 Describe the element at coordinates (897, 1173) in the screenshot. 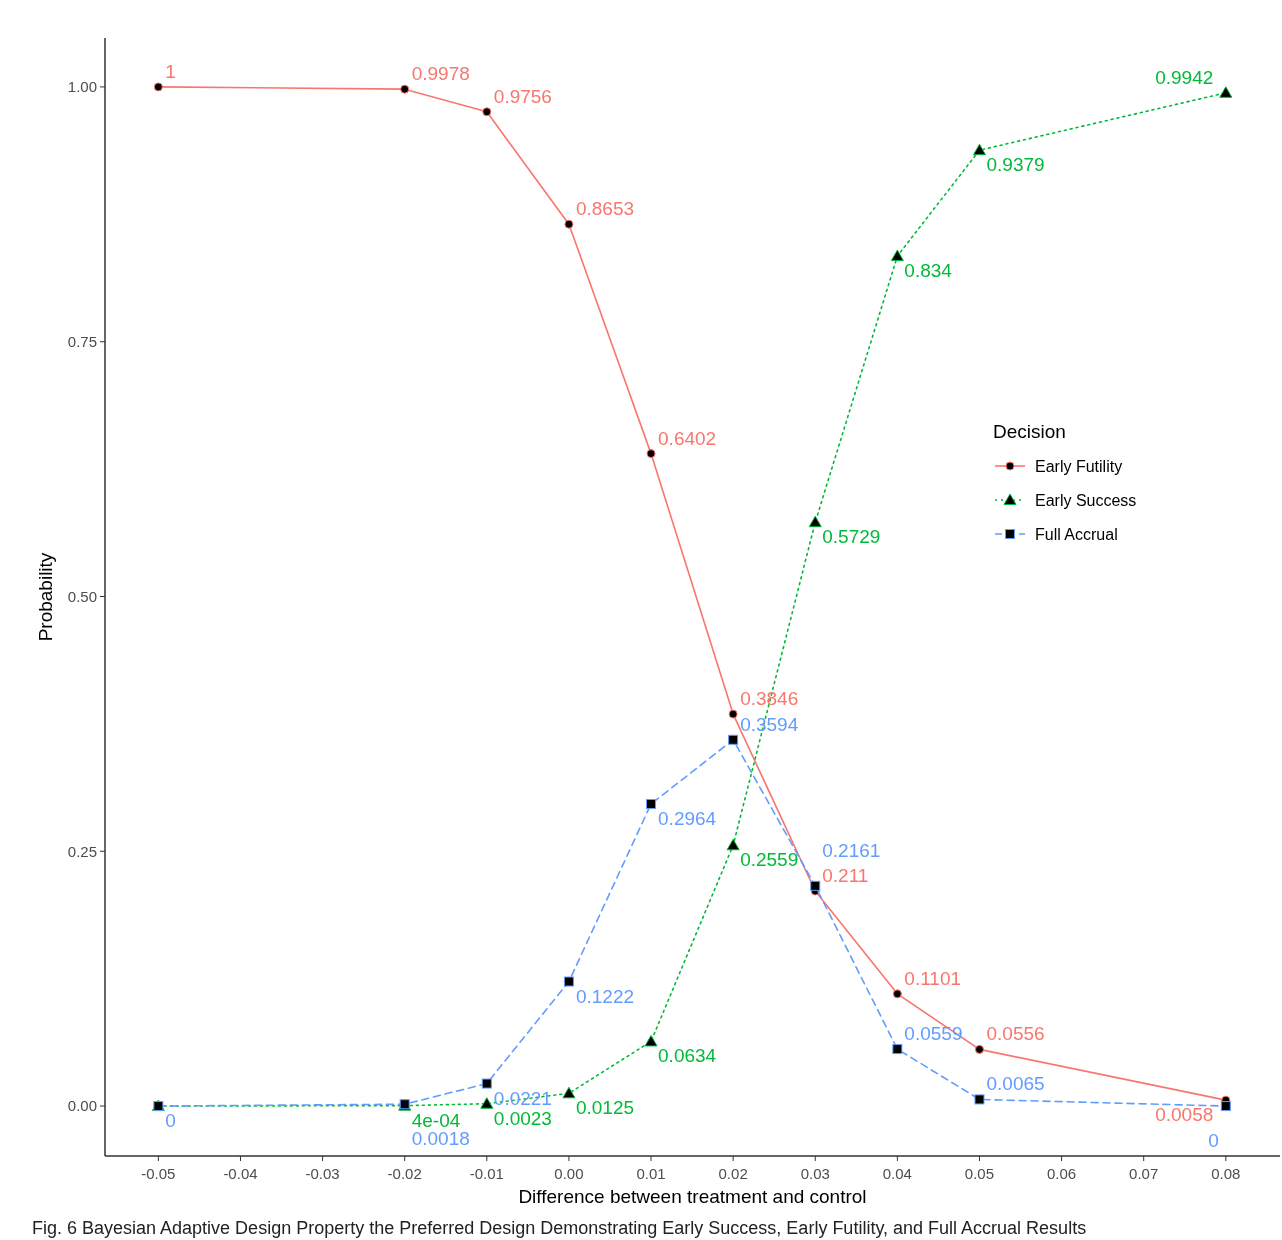

I see `x-tick-label: 0.04` at that location.